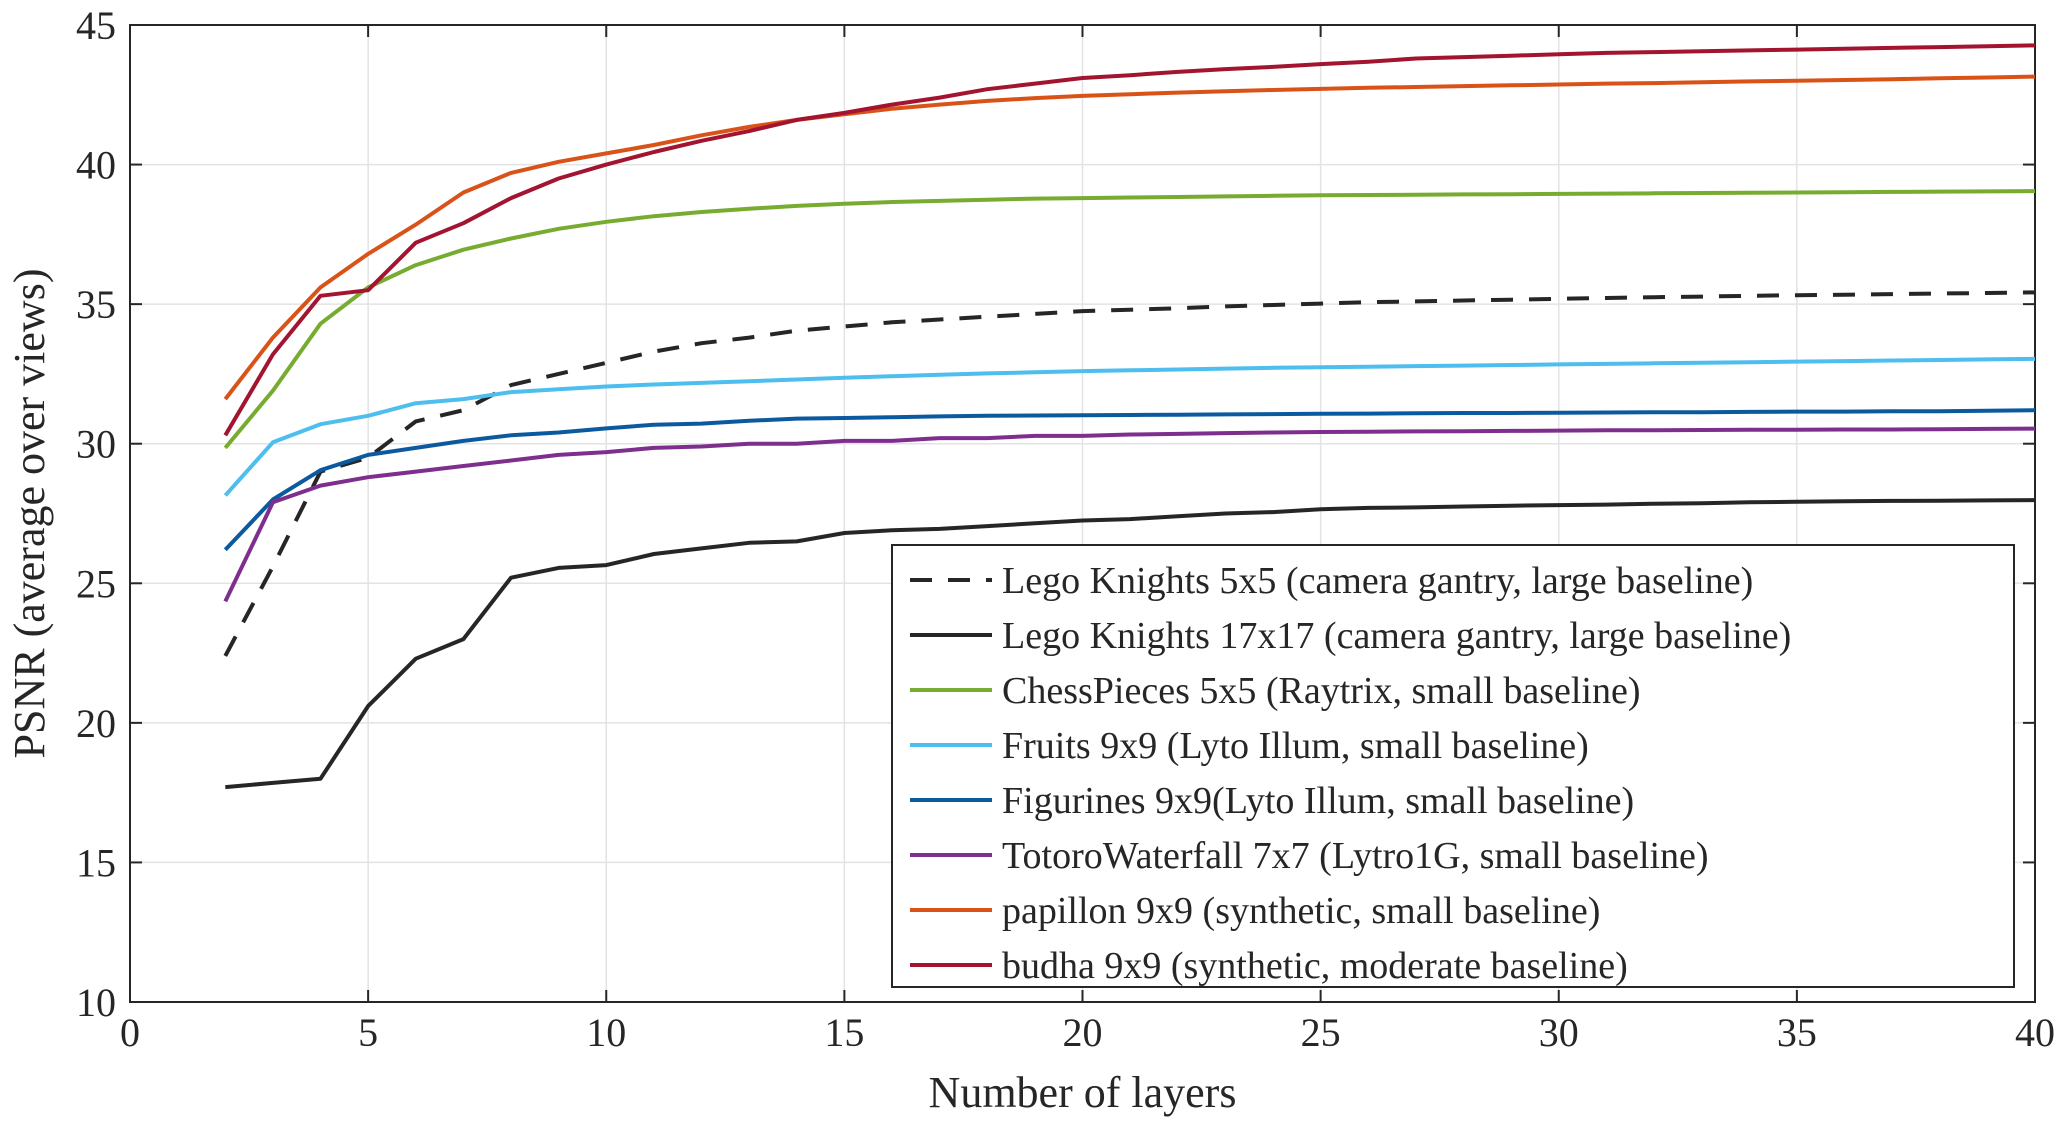  I want to click on x-tick-label: 0, so click(130, 1032).